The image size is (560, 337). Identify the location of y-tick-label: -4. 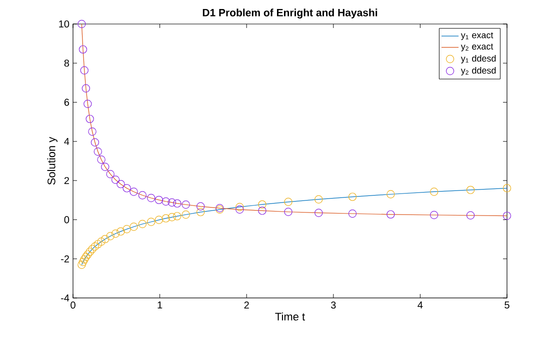
(65, 298).